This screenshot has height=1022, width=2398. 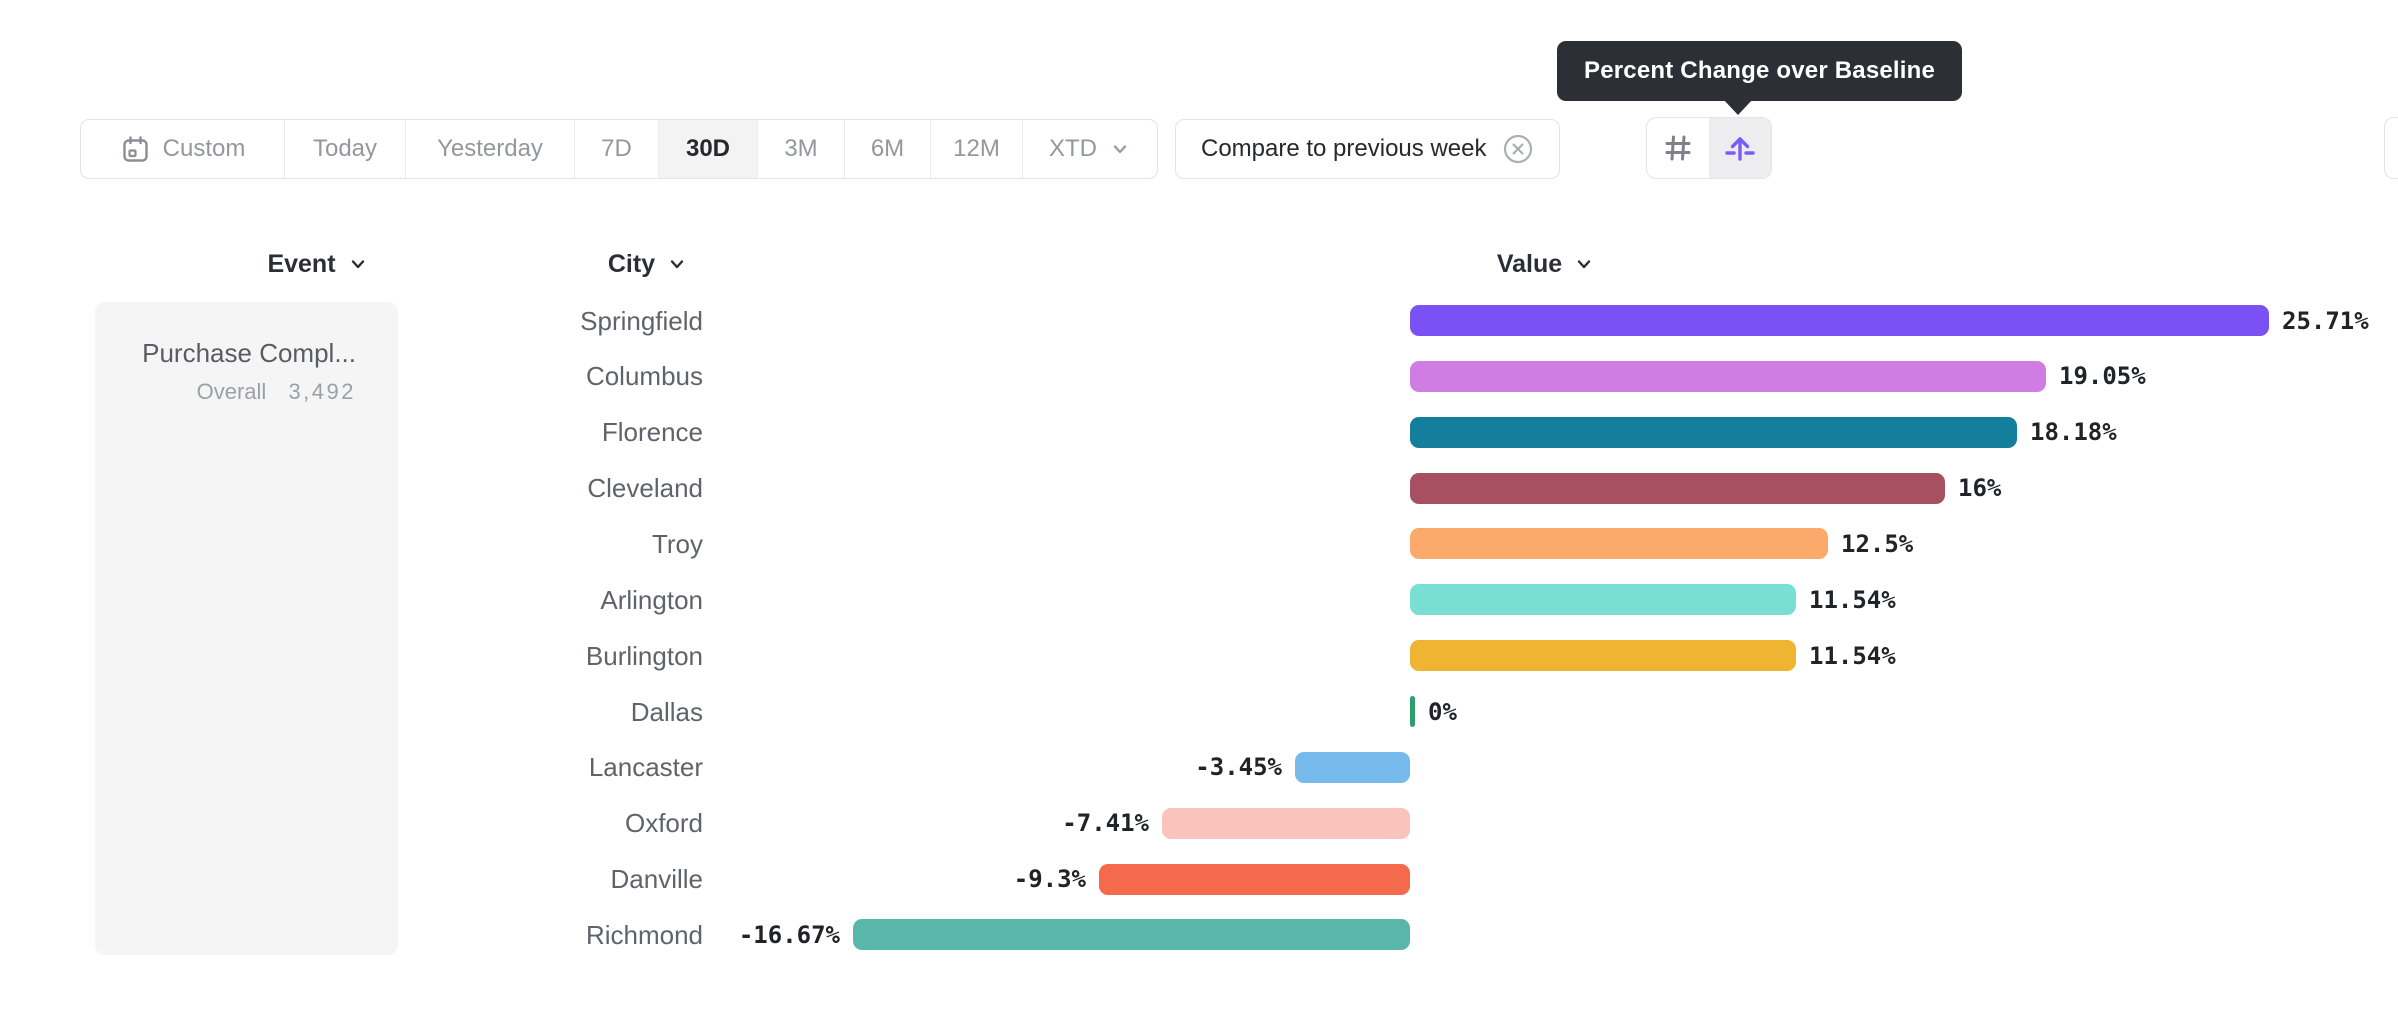 I want to click on value-display-toggle, so click(x=1709, y=148).